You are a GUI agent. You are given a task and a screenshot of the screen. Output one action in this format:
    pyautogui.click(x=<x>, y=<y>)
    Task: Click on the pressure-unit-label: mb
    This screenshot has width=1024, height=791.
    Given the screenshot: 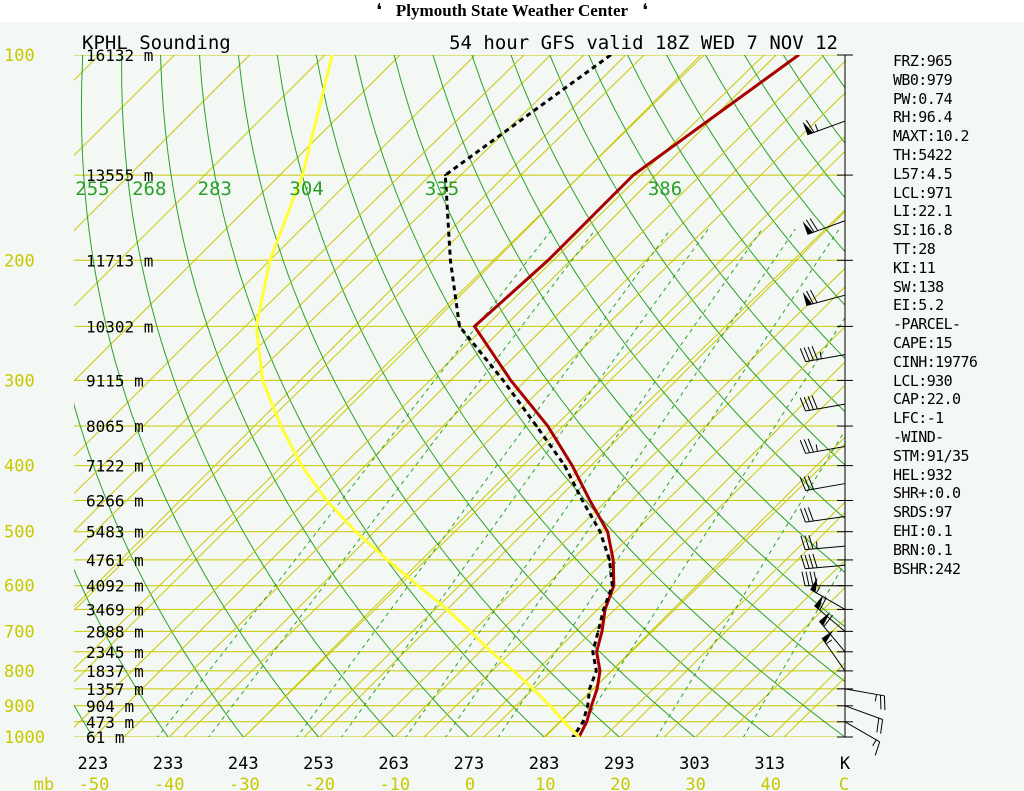 What is the action you would take?
    pyautogui.click(x=44, y=783)
    